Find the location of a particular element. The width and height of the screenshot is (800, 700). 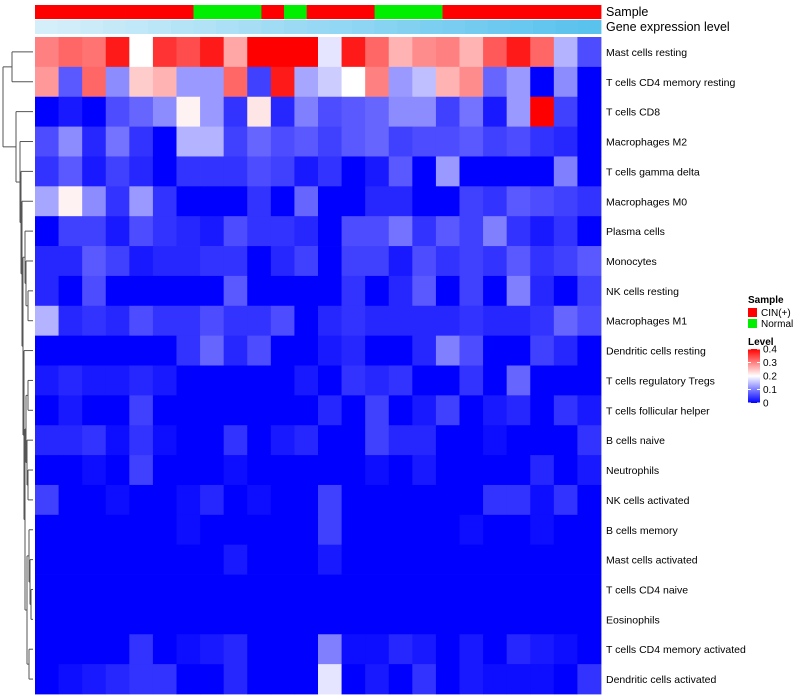

legend-tick-label: 0.3 is located at coordinates (770, 363).